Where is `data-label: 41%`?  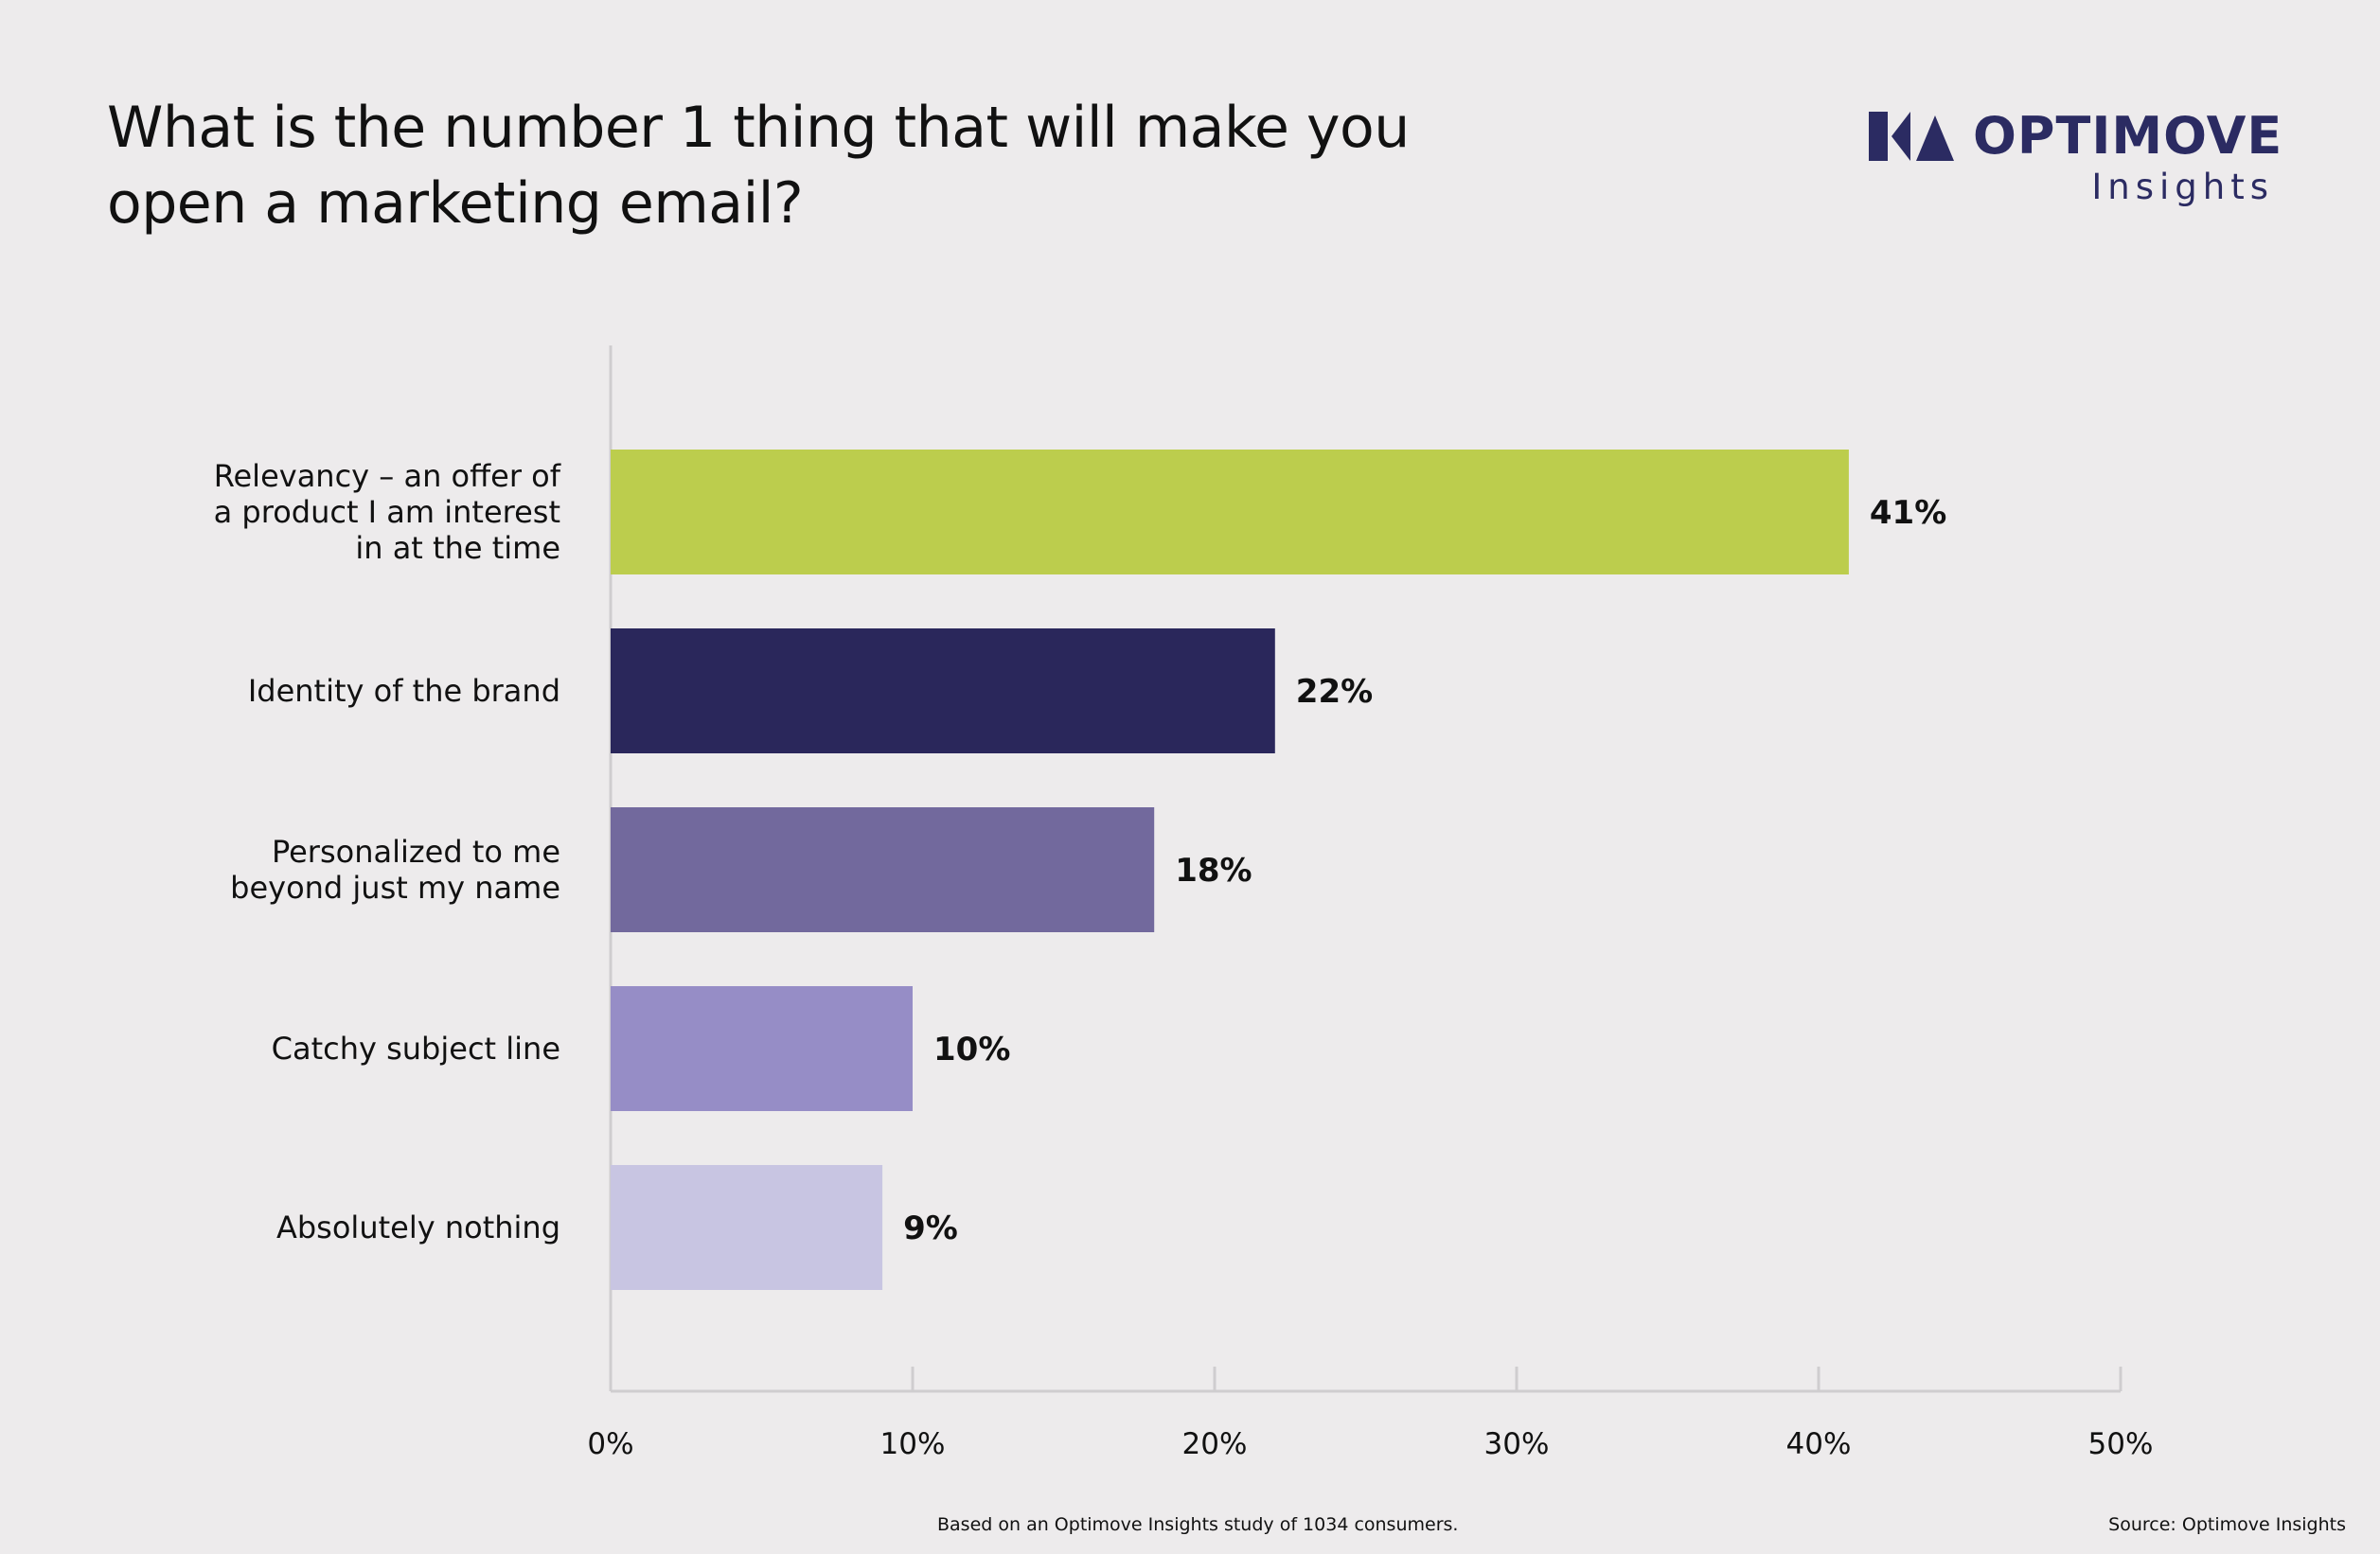
data-label: 41% is located at coordinates (1908, 513).